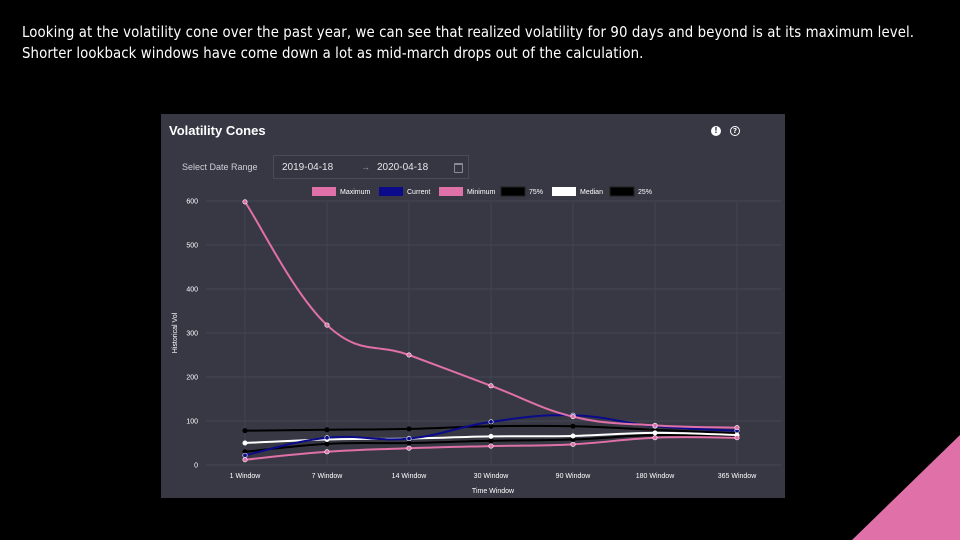 The width and height of the screenshot is (960, 540). What do you see at coordinates (655, 476) in the screenshot?
I see `x-tick-label: 180 Window` at bounding box center [655, 476].